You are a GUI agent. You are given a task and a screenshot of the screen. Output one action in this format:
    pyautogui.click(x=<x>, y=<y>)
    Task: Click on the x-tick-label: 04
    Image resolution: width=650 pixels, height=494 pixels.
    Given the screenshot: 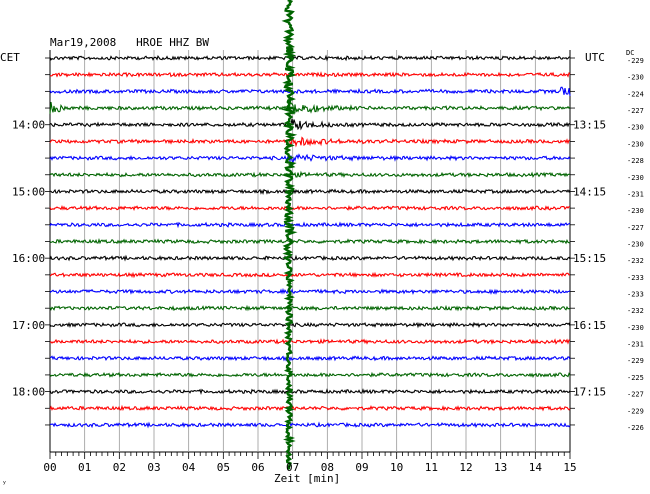 What is the action you would take?
    pyautogui.click(x=189, y=467)
    